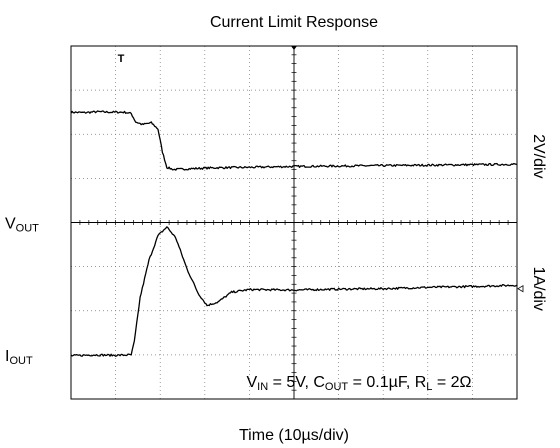 The image size is (560, 448). I want to click on channel-label-iout: IOUT, so click(19, 357).